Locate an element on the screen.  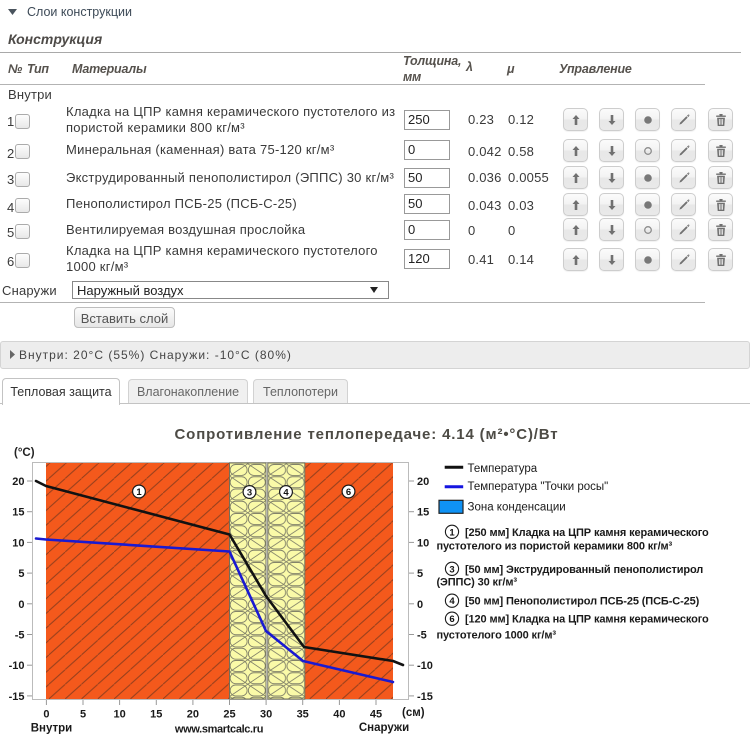
svg-text:[50 мм] Экструдированный пеноп: [50 мм] Экструдированный пенополистирол is located at coordinates (584, 570).